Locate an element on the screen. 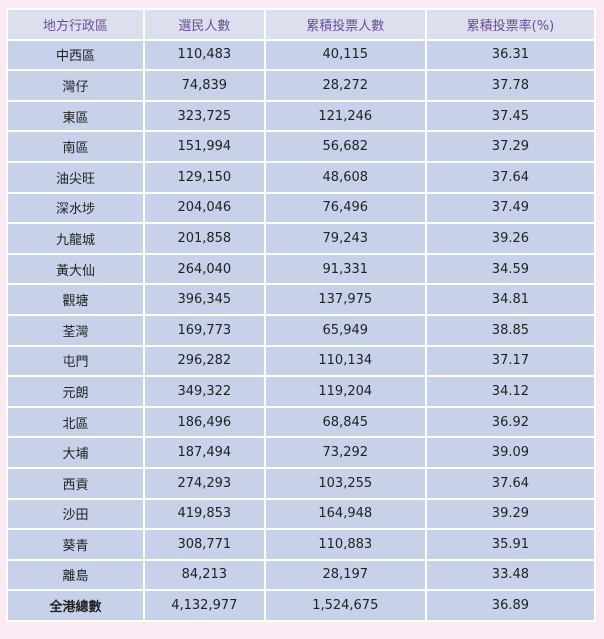 The height and width of the screenshot is (639, 604). district-name: 離島 is located at coordinates (75, 575).